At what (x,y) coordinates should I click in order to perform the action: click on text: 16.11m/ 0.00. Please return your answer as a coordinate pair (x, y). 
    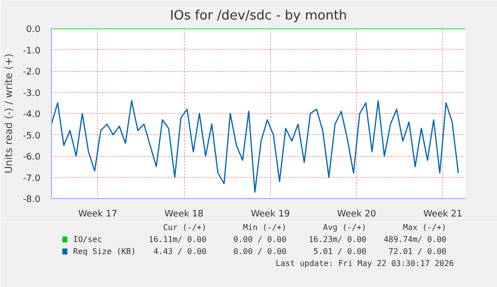
    Looking at the image, I should click on (177, 239).